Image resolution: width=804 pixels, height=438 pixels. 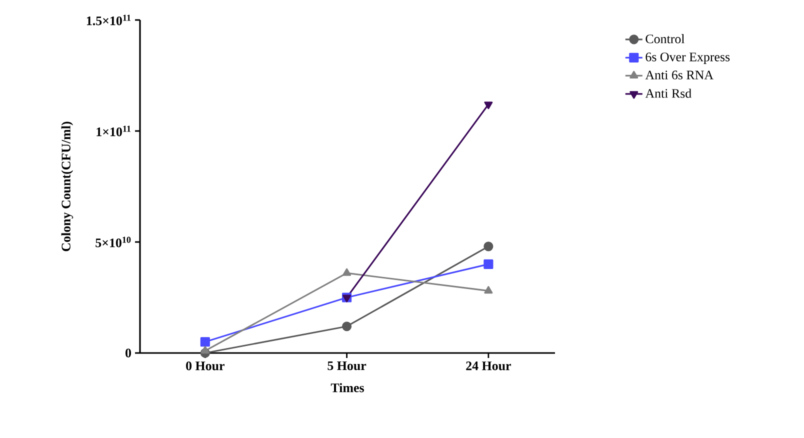 What do you see at coordinates (113, 131) in the screenshot?
I see `y-tick-label: 1×10$^{11}$` at bounding box center [113, 131].